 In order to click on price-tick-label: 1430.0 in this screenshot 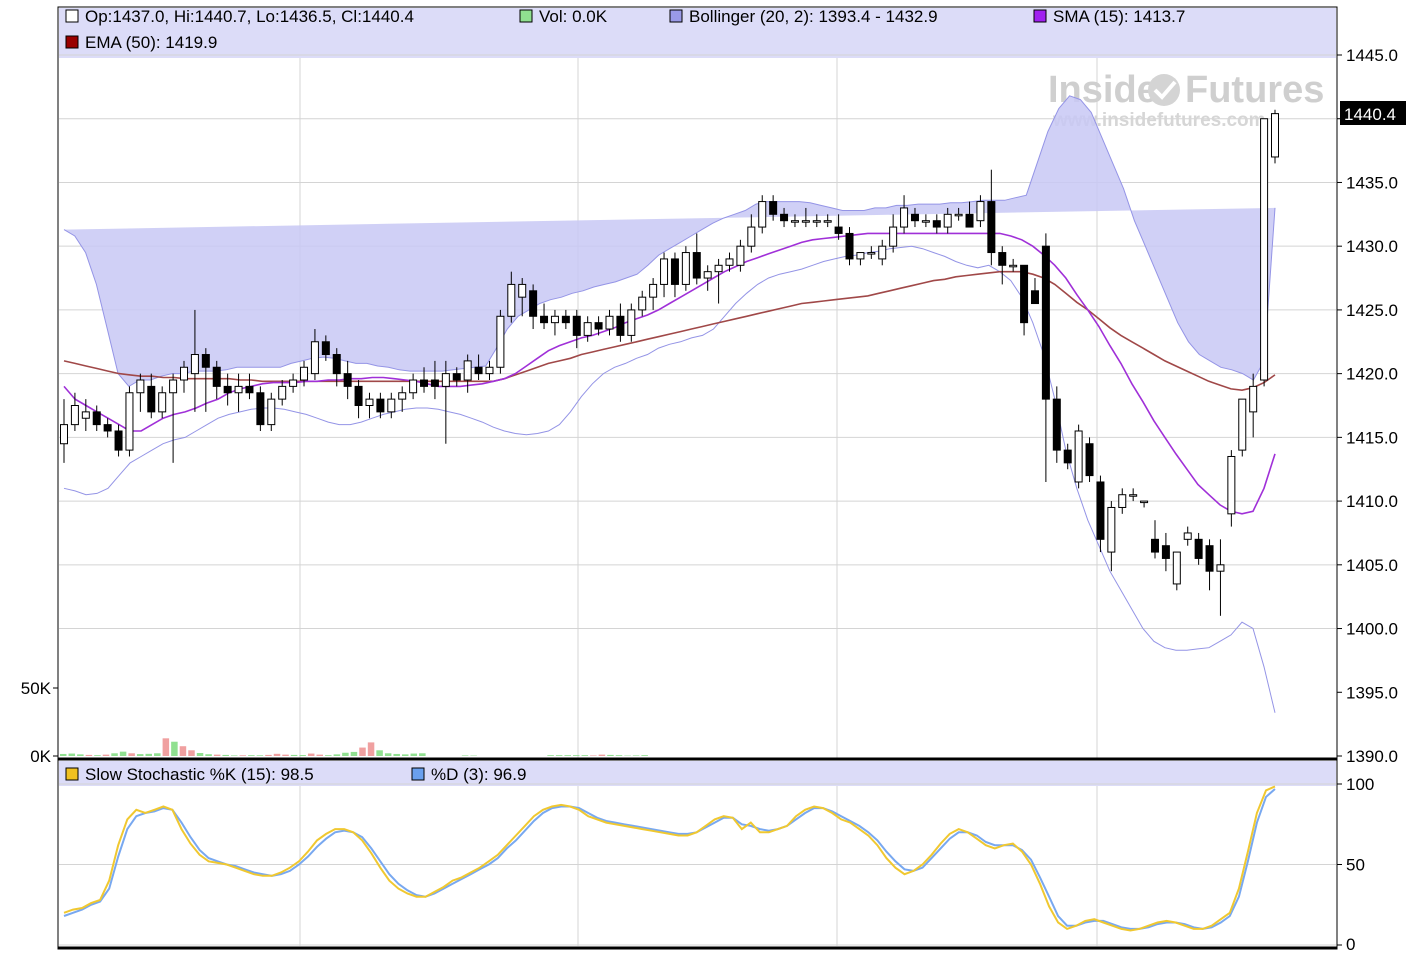, I will do `click(1372, 246)`.